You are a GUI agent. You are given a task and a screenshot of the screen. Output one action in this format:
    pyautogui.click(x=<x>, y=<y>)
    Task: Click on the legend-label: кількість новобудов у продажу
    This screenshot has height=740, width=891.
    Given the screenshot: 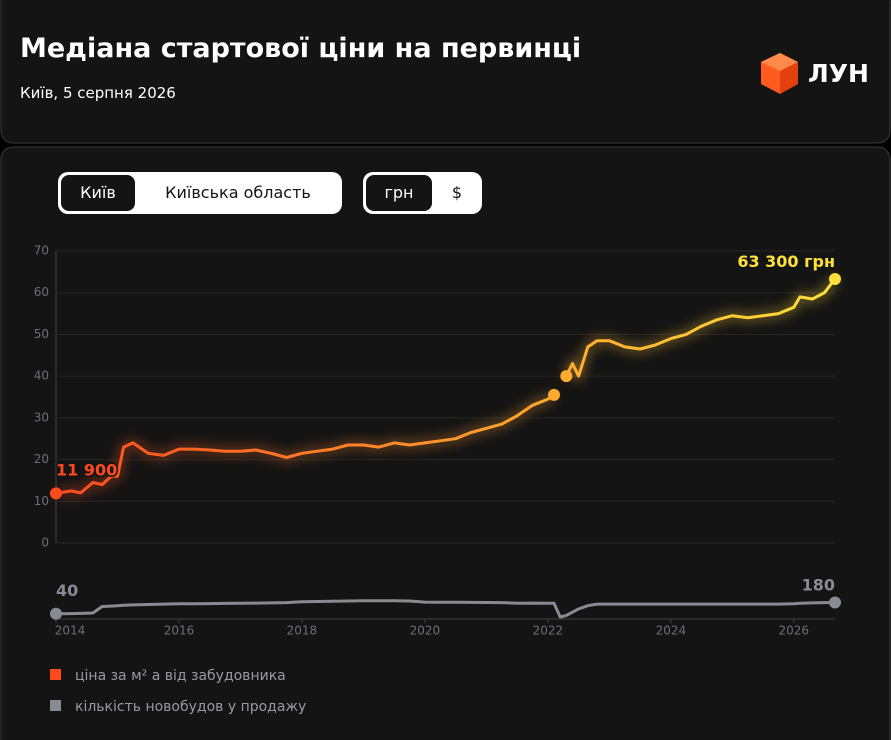 What is the action you would take?
    pyautogui.click(x=190, y=707)
    